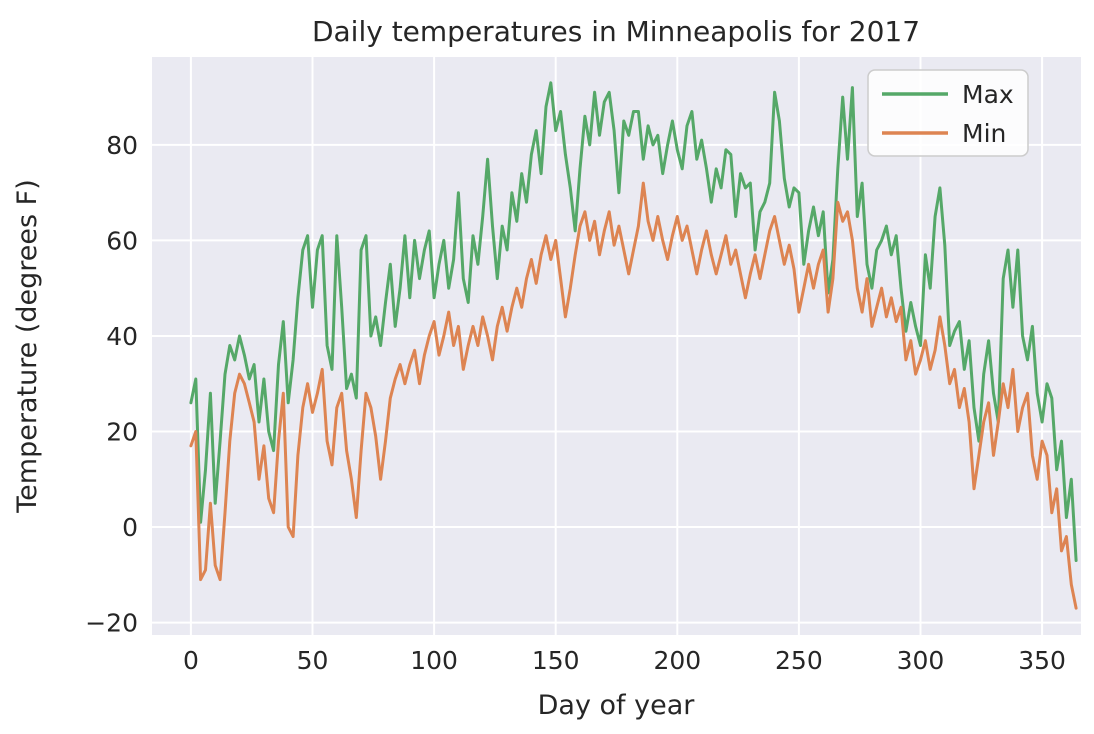 Image resolution: width=1094 pixels, height=734 pixels. I want to click on x-tick-0: 0, so click(191, 660).